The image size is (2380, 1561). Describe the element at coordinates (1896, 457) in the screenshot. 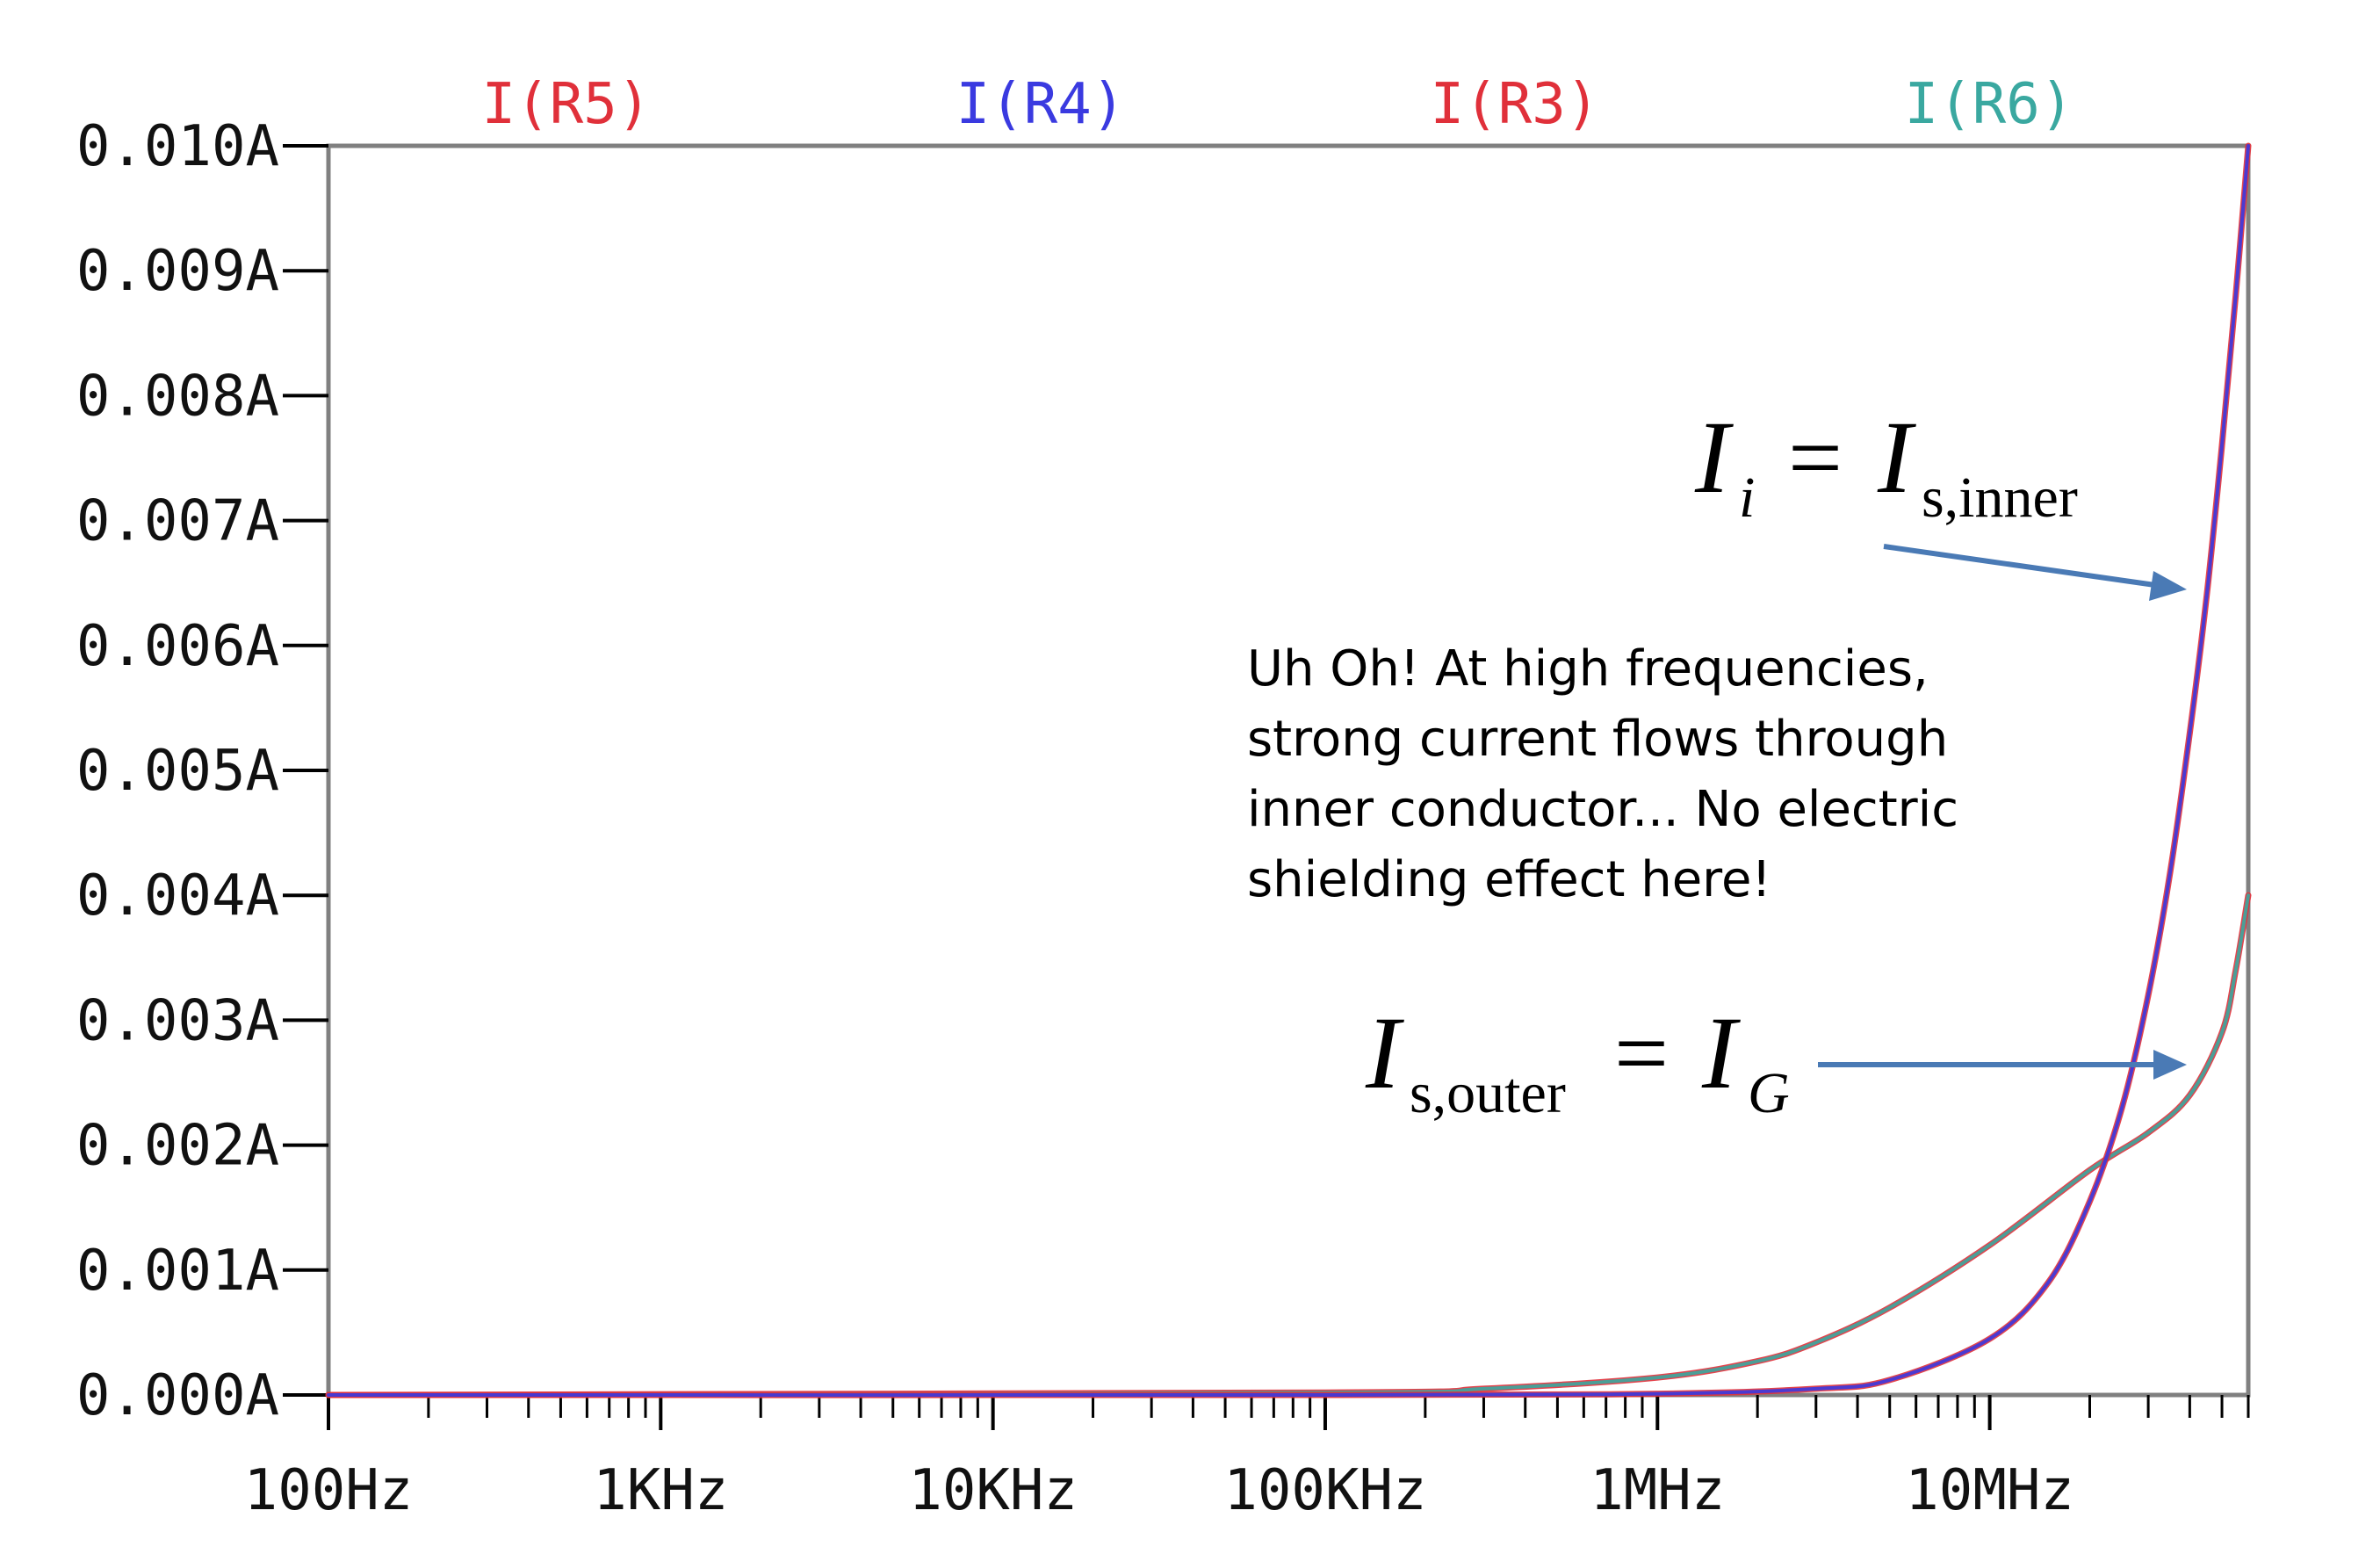

I see `eq-inner-symbol-2: I` at that location.